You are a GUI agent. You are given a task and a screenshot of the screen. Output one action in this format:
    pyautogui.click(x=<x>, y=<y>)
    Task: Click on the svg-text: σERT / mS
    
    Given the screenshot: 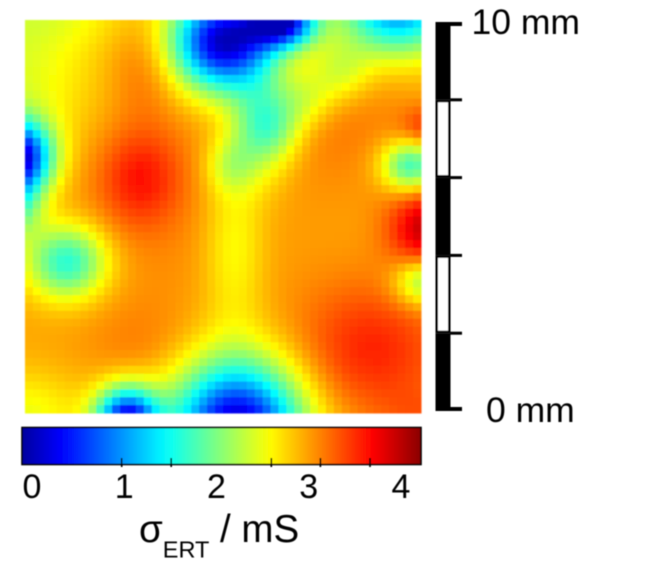 What is the action you would take?
    pyautogui.click(x=219, y=535)
    